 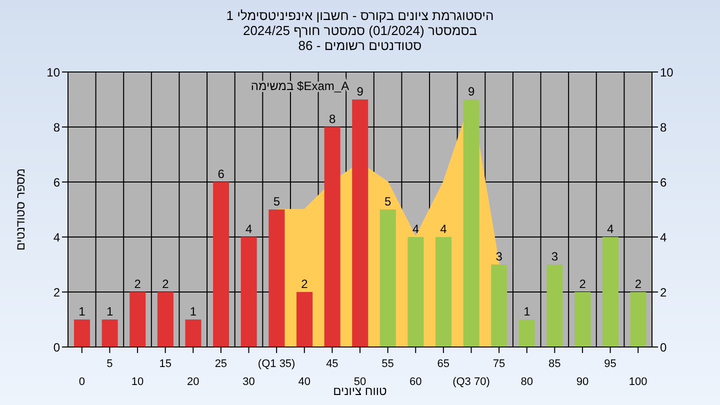 I want to click on x-tick-label: (Q1 35), so click(x=277, y=364).